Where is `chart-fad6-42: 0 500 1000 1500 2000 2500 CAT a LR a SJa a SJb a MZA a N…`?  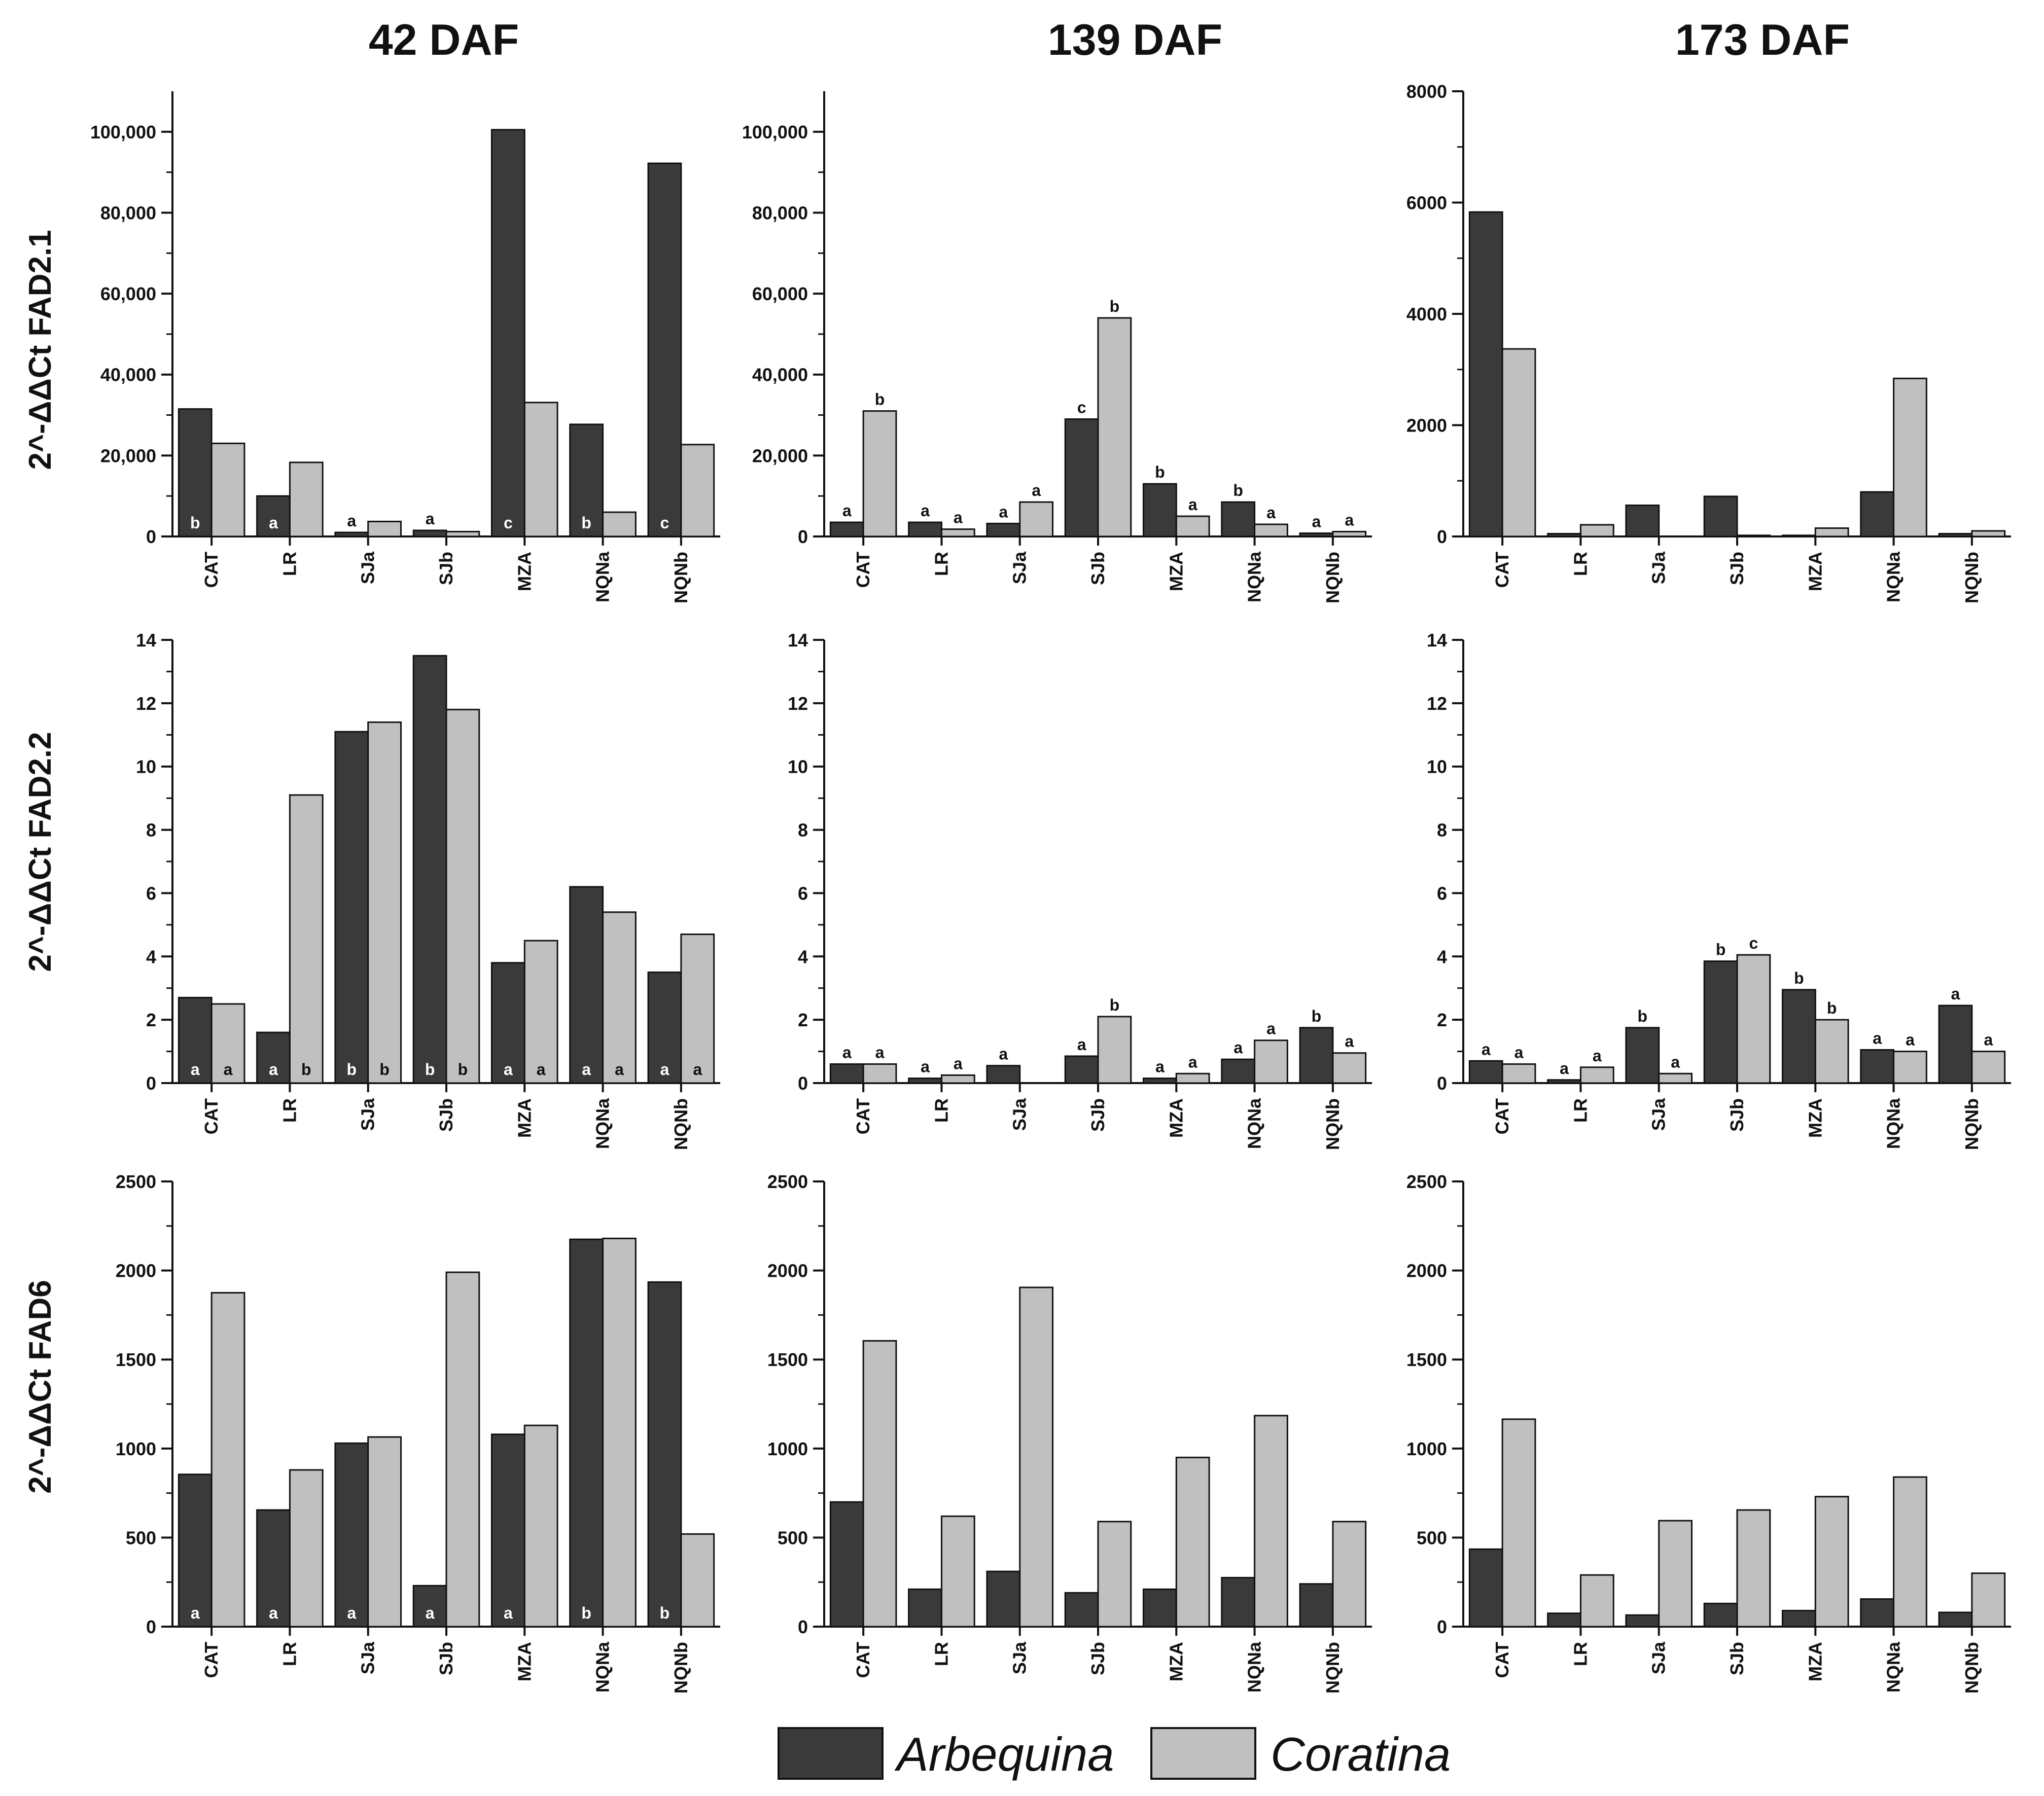 chart-fad6-42: 0 500 1000 1500 2000 2500 CAT a LR a SJa a SJb a MZA a N… is located at coordinates (418, 1433).